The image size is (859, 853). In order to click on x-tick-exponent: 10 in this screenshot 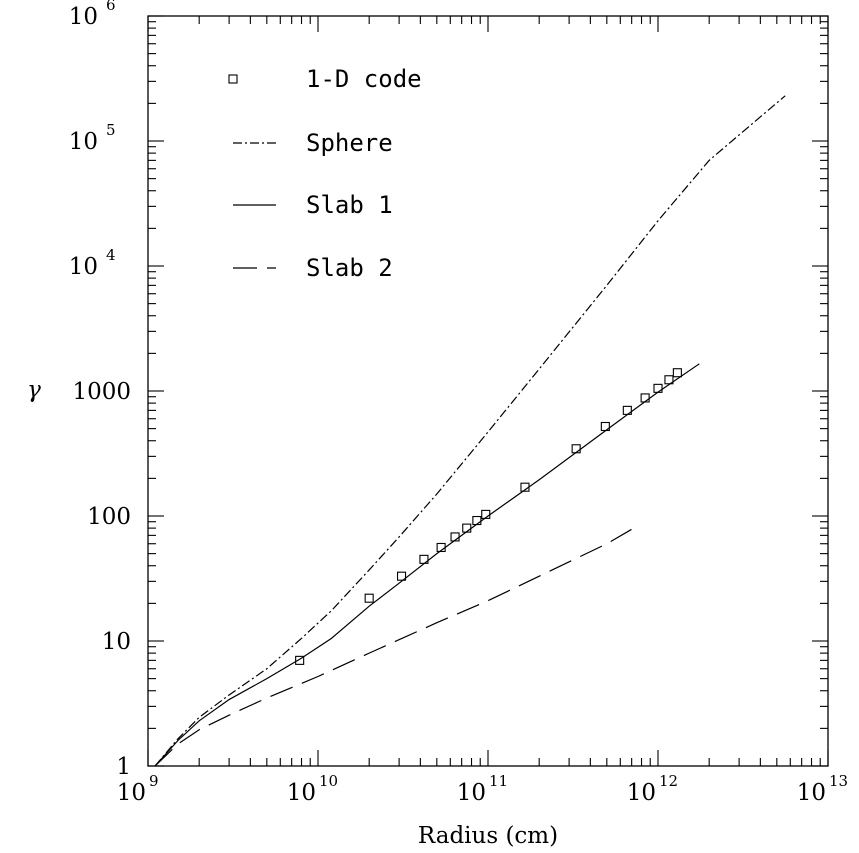, I will do `click(328, 781)`.